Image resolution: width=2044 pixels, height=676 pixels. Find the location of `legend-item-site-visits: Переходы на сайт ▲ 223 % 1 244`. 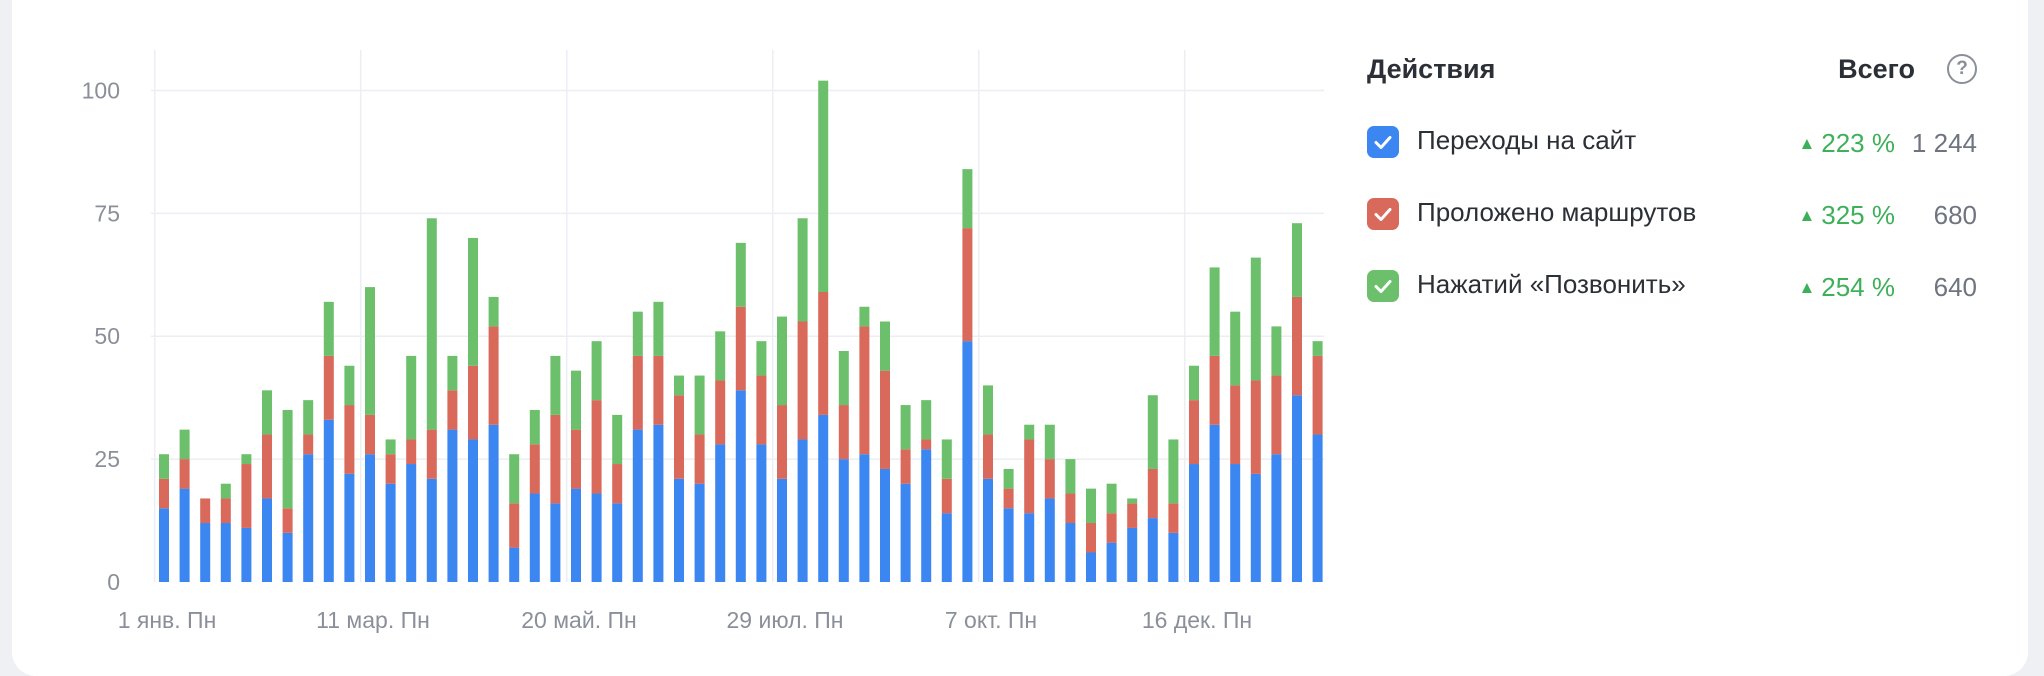

legend-item-site-visits: Переходы на сайт ▲ 223 % 1 244 is located at coordinates (1672, 144).